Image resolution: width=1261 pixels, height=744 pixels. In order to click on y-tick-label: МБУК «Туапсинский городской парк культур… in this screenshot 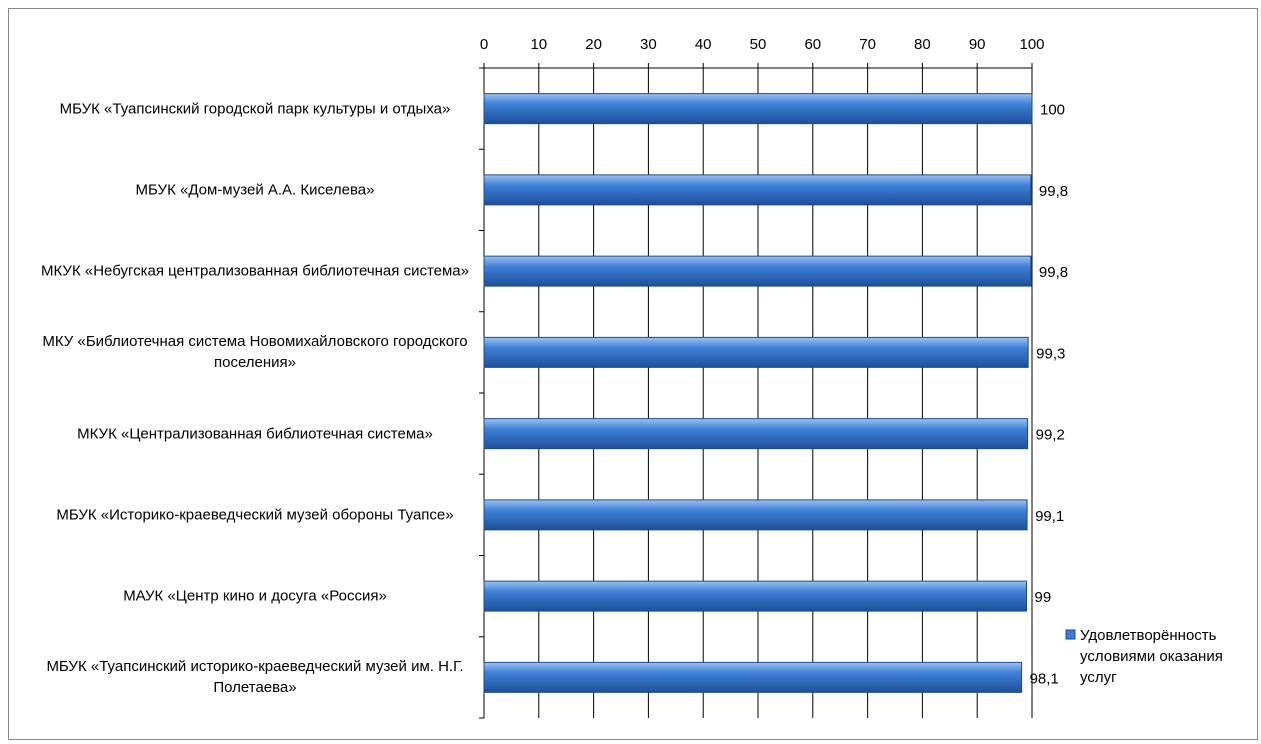, I will do `click(255, 109)`.